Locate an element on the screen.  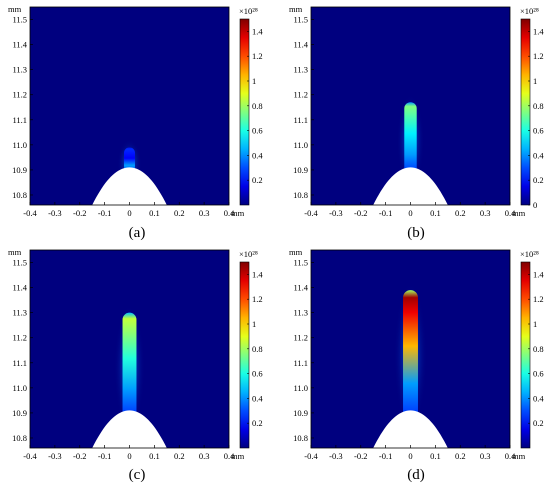
colorbar-tick-label: 0 is located at coordinates (535, 205).